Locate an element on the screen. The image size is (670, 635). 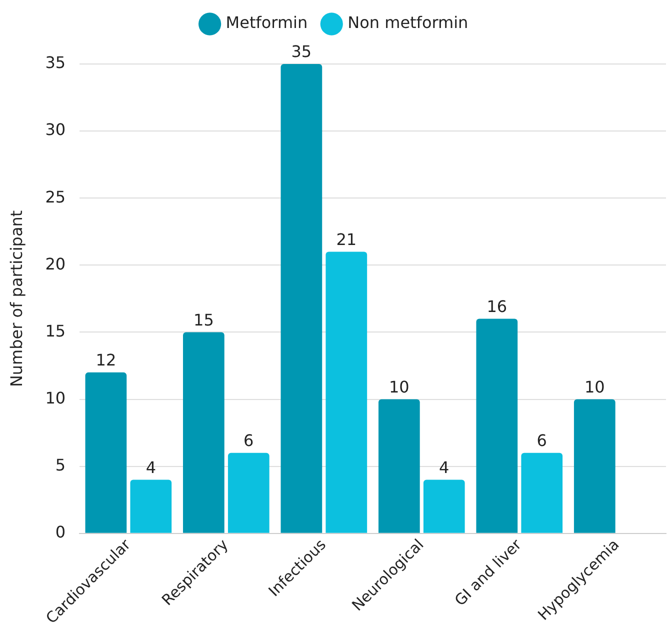
y-tick-label: 15 is located at coordinates (55, 330).